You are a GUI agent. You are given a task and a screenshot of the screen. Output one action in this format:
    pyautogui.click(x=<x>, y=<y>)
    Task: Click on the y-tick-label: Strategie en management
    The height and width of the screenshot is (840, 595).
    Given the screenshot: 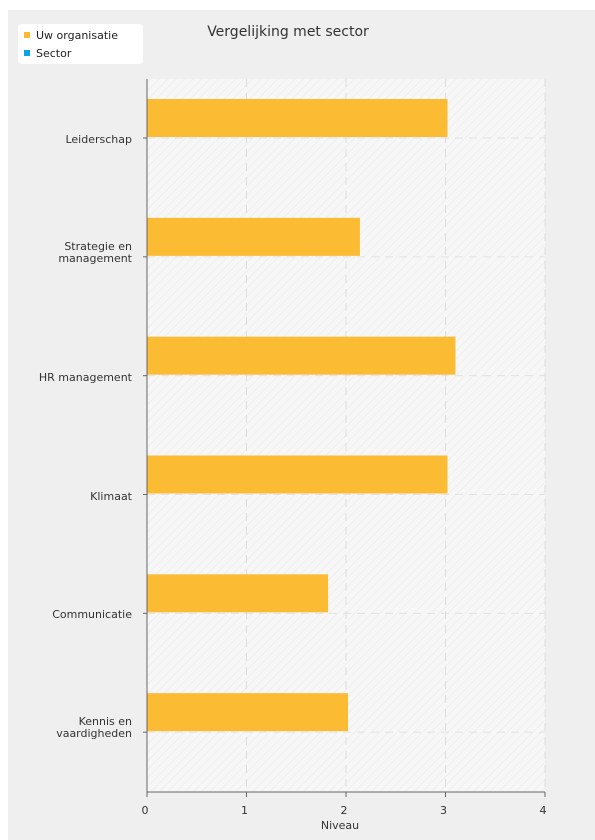 What is the action you would take?
    pyautogui.click(x=95, y=252)
    